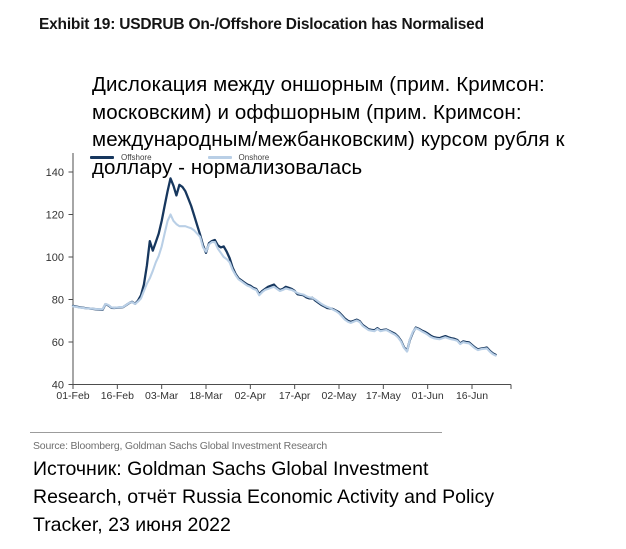  What do you see at coordinates (219, 157) in the screenshot?
I see `onshore-line-swatch` at bounding box center [219, 157].